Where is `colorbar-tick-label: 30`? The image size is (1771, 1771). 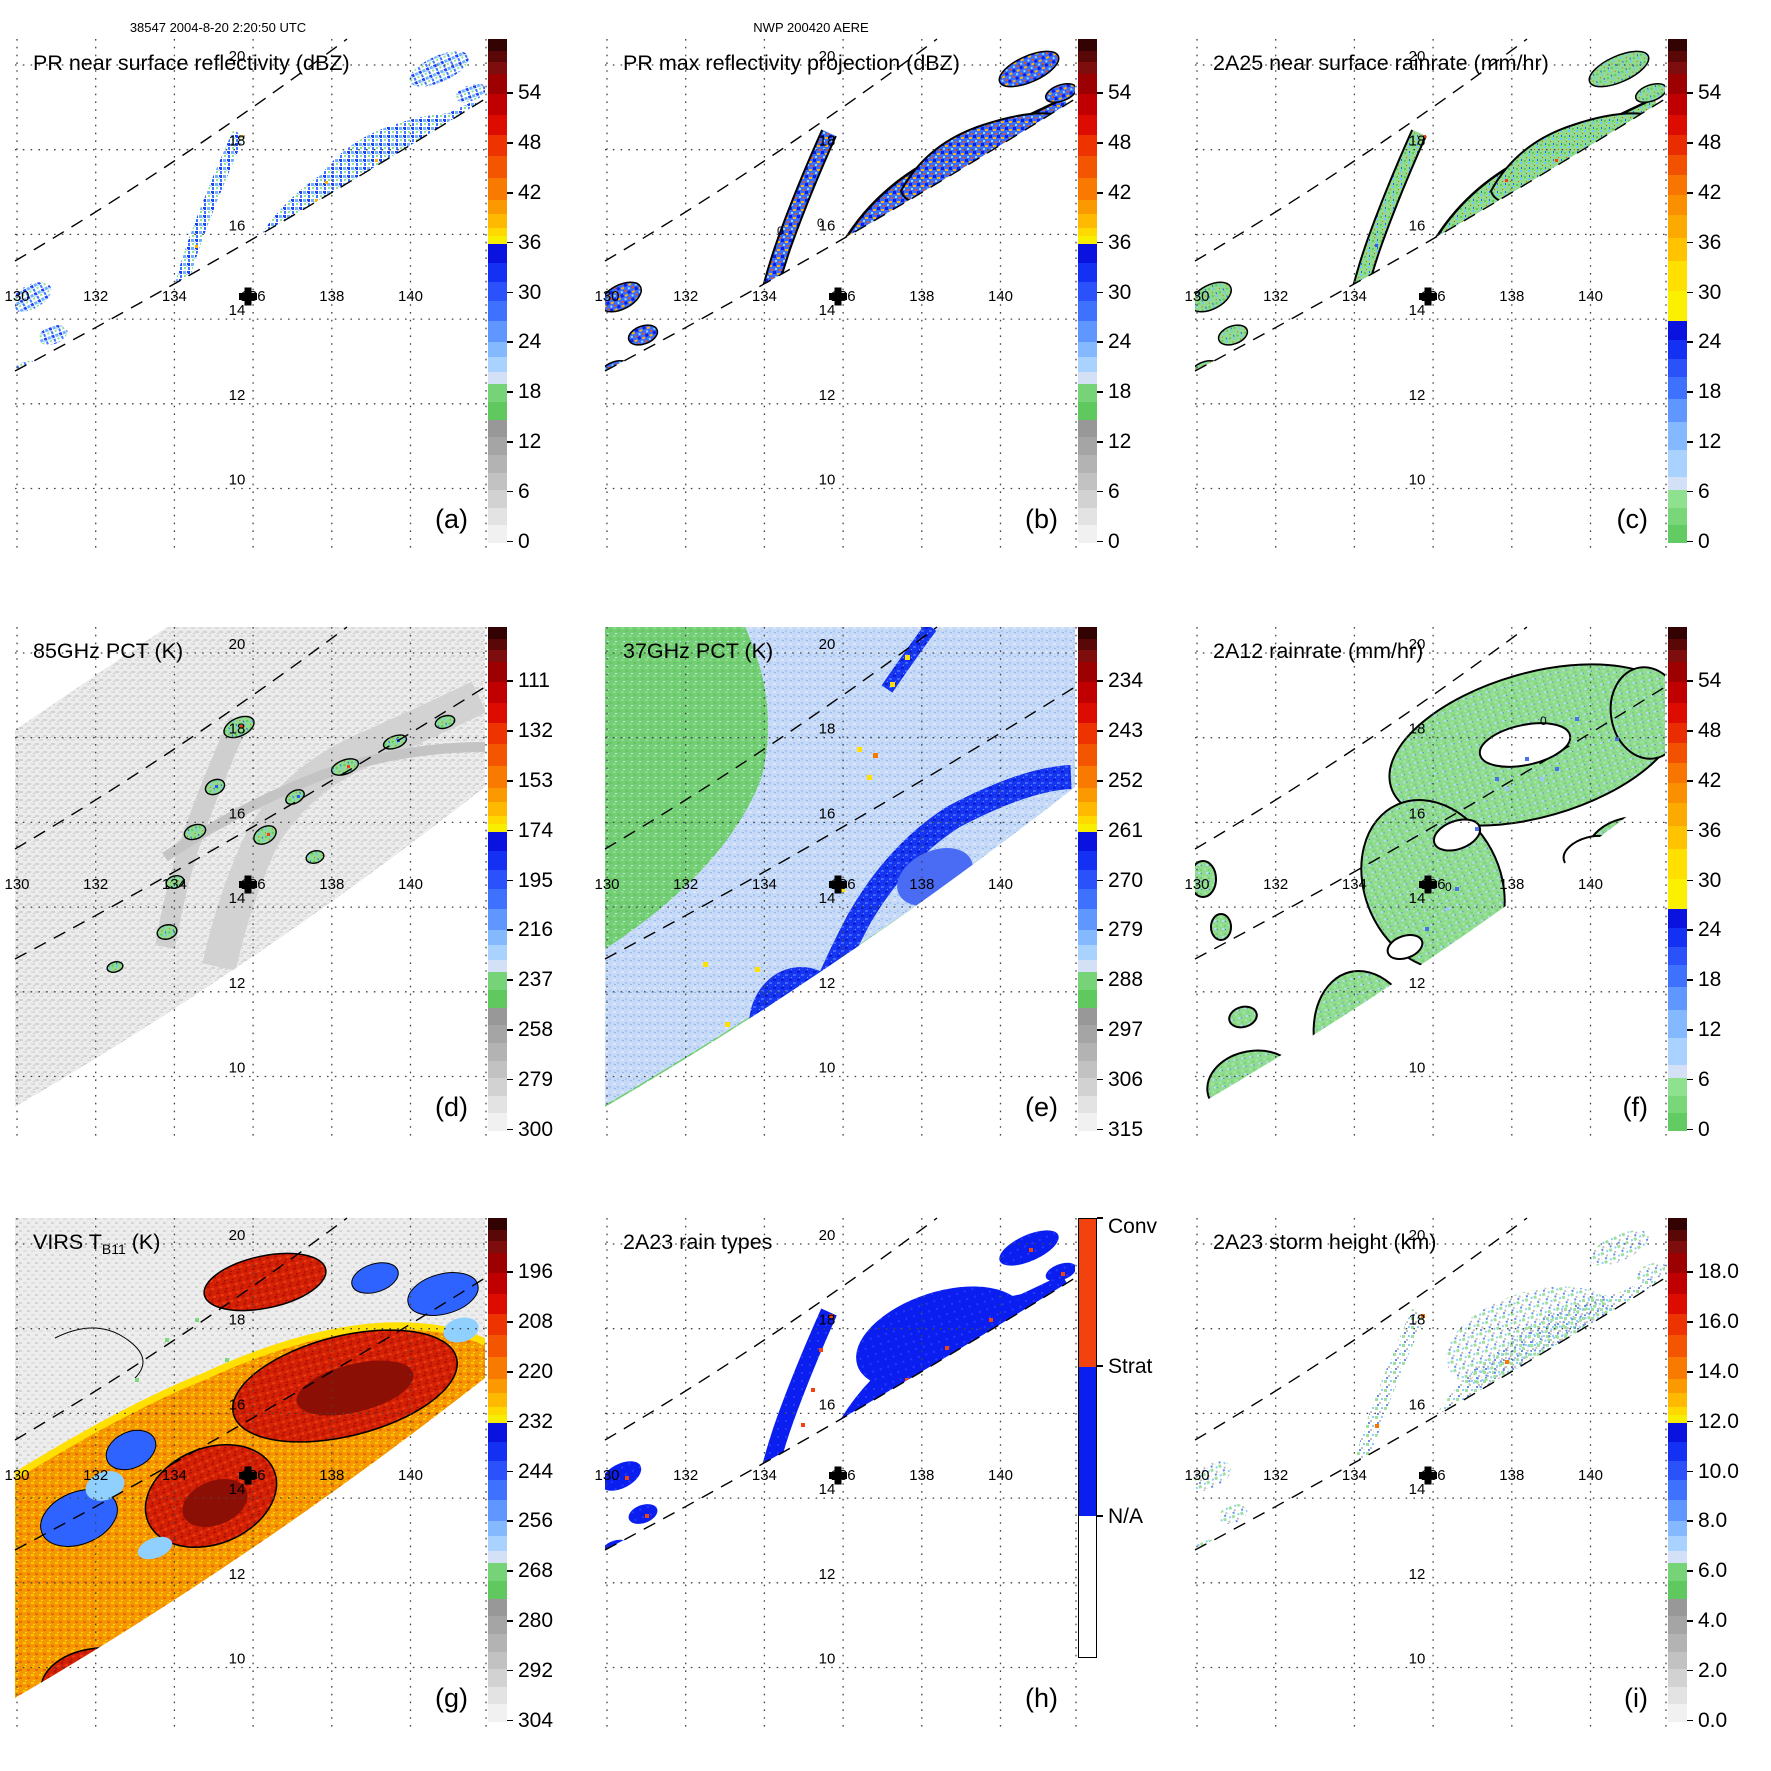
colorbar-tick-label: 30 is located at coordinates (1710, 292).